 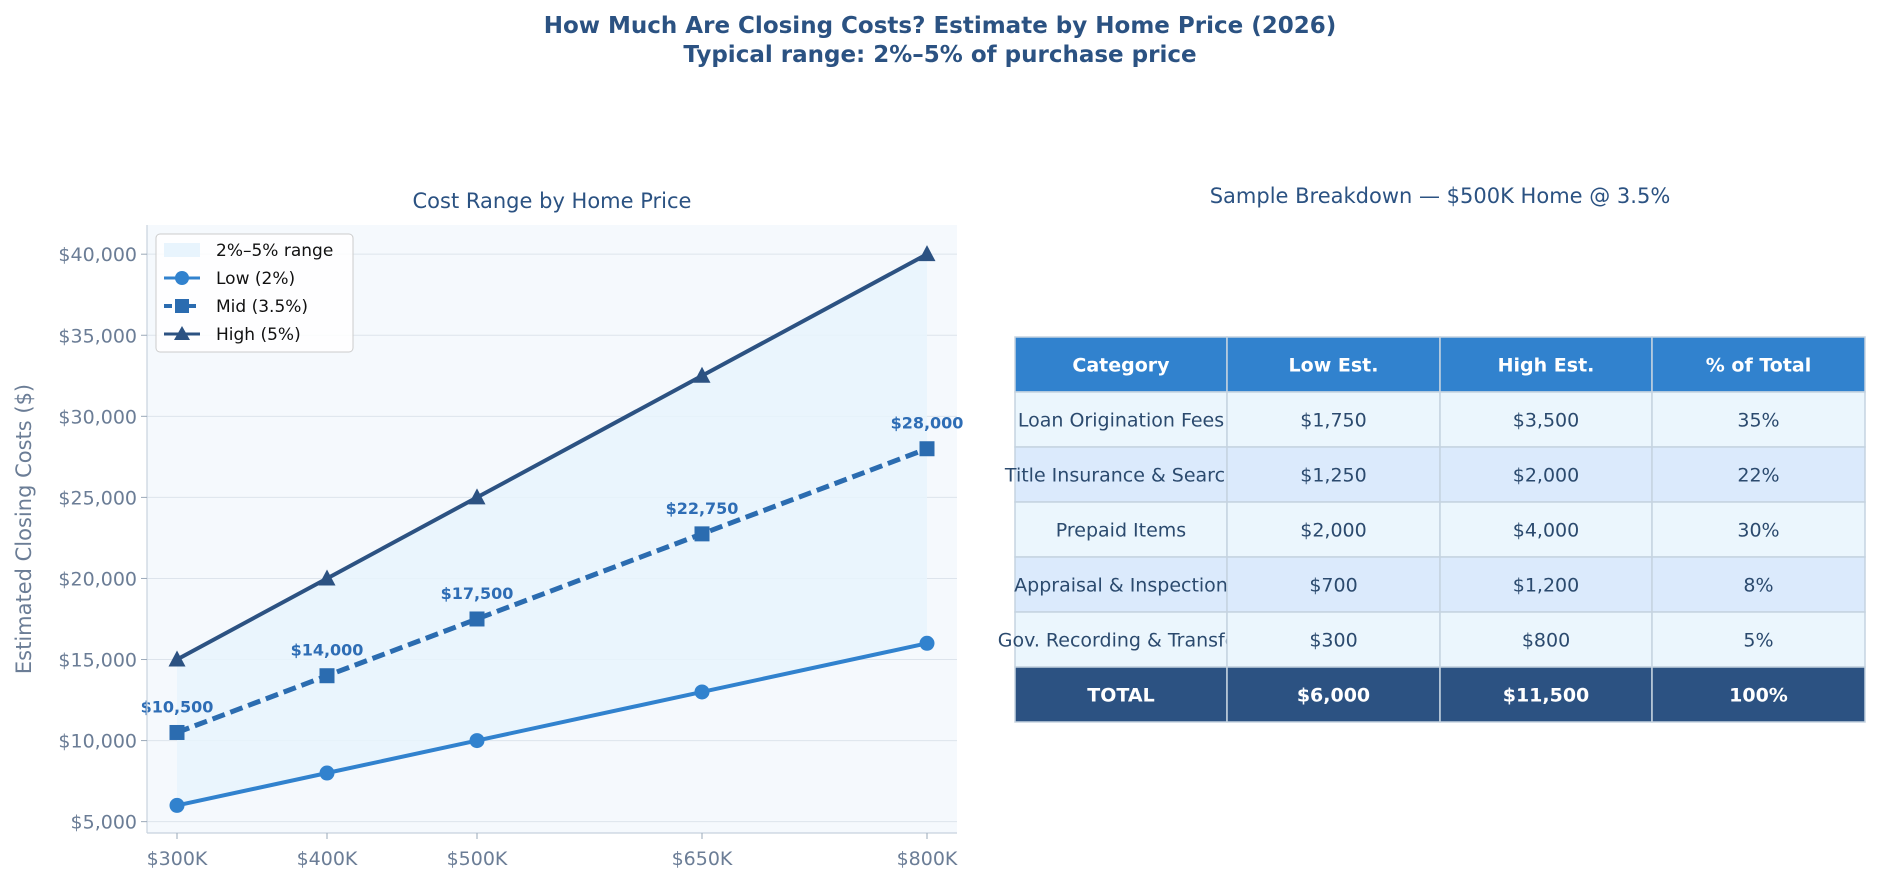 I want to click on table-header-text: High Est., so click(x=1546, y=366).